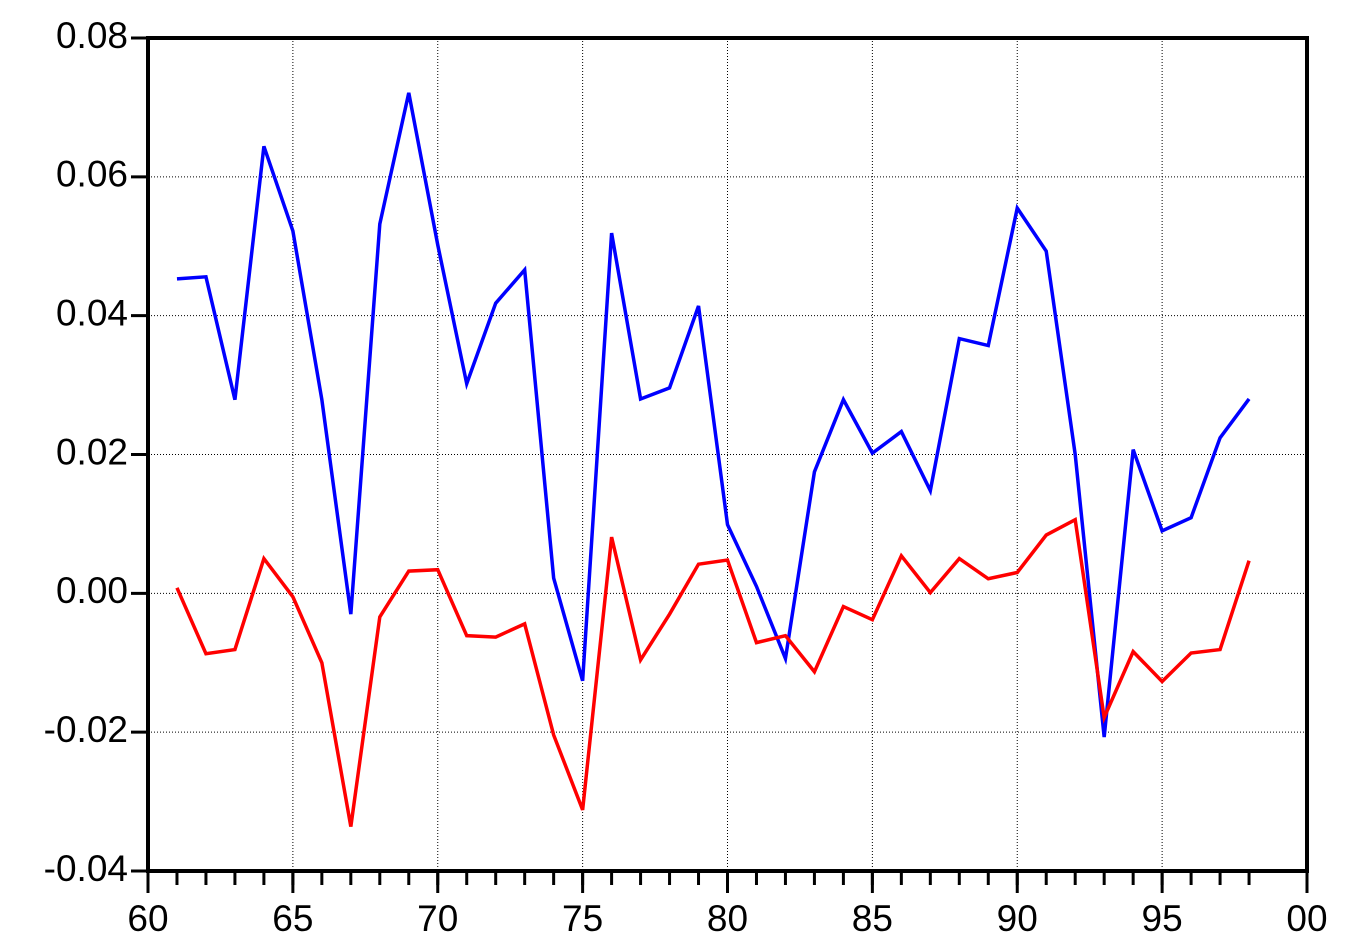 The height and width of the screenshot is (945, 1351). Describe the element at coordinates (92, 174) in the screenshot. I see `y-tick-label: 0.06` at that location.